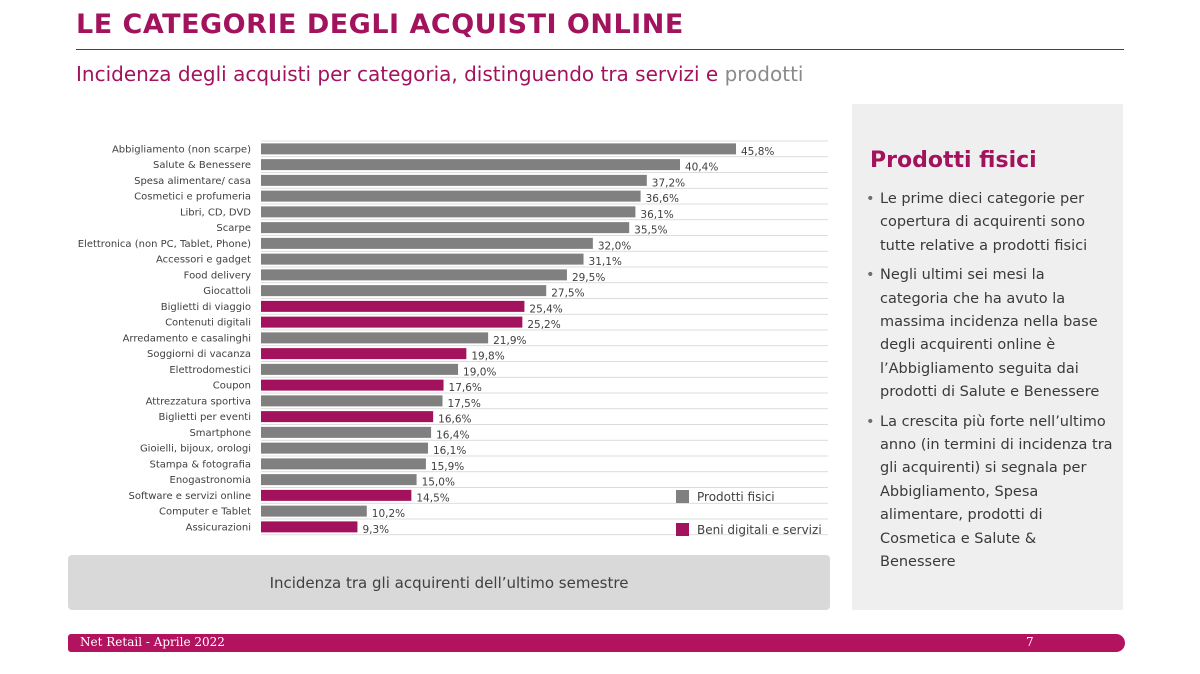 This screenshot has width=1200, height=674. I want to click on category-label: Contenuti digitali, so click(208, 323).